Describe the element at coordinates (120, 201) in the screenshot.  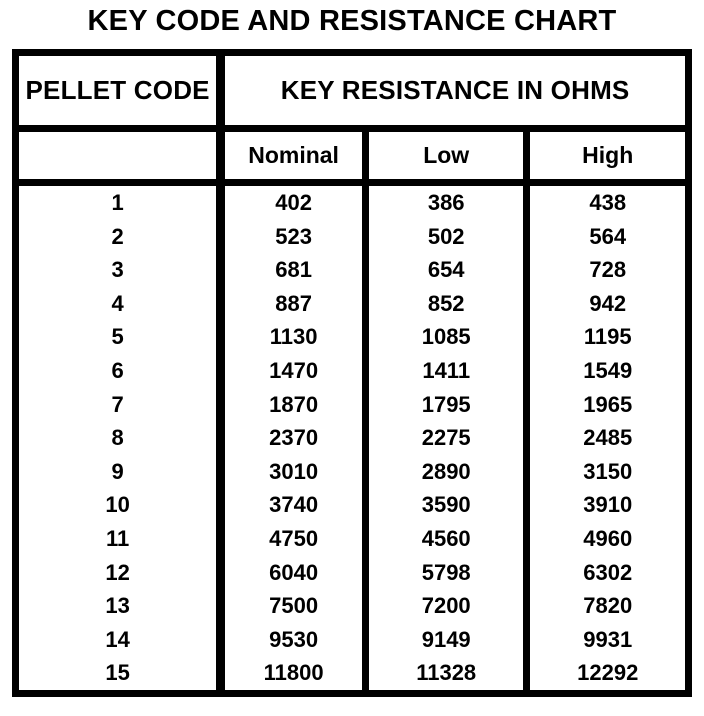
I see `pellet-code-cell: 1` at that location.